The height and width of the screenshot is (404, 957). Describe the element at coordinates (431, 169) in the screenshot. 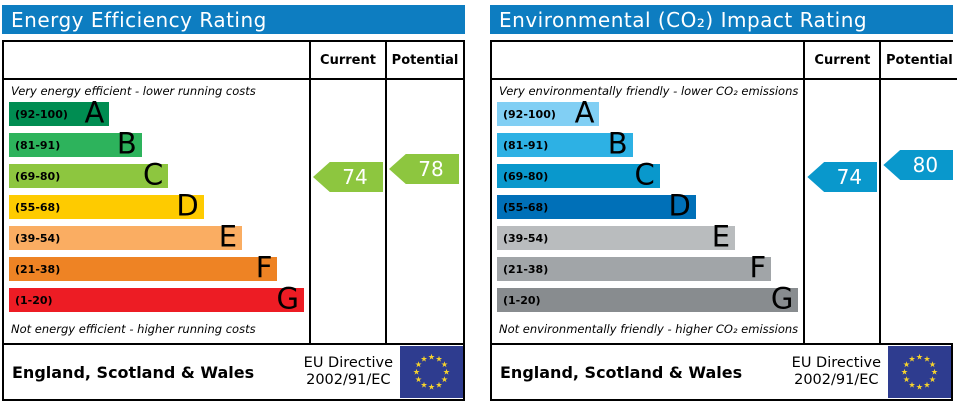

I see `energy-potential-value: 78` at that location.